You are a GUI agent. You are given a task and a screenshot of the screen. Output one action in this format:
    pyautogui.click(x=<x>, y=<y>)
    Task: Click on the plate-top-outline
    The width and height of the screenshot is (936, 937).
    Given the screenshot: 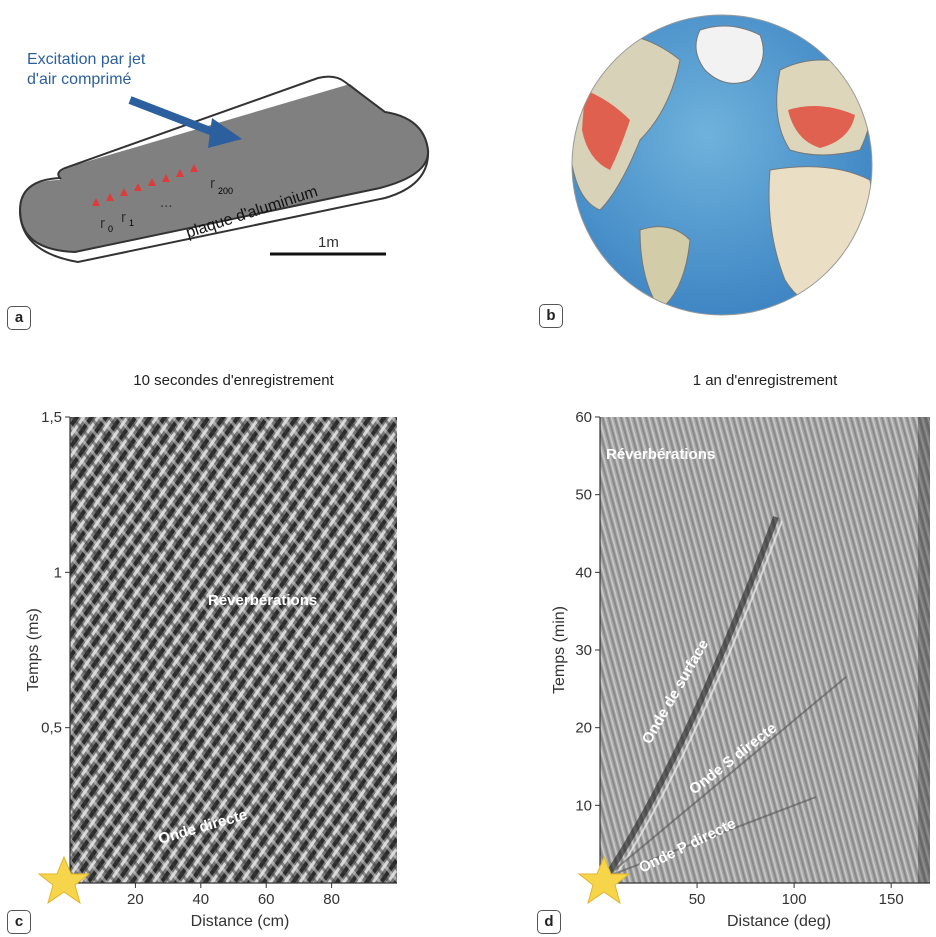 What is the action you would take?
    pyautogui.click(x=224, y=164)
    